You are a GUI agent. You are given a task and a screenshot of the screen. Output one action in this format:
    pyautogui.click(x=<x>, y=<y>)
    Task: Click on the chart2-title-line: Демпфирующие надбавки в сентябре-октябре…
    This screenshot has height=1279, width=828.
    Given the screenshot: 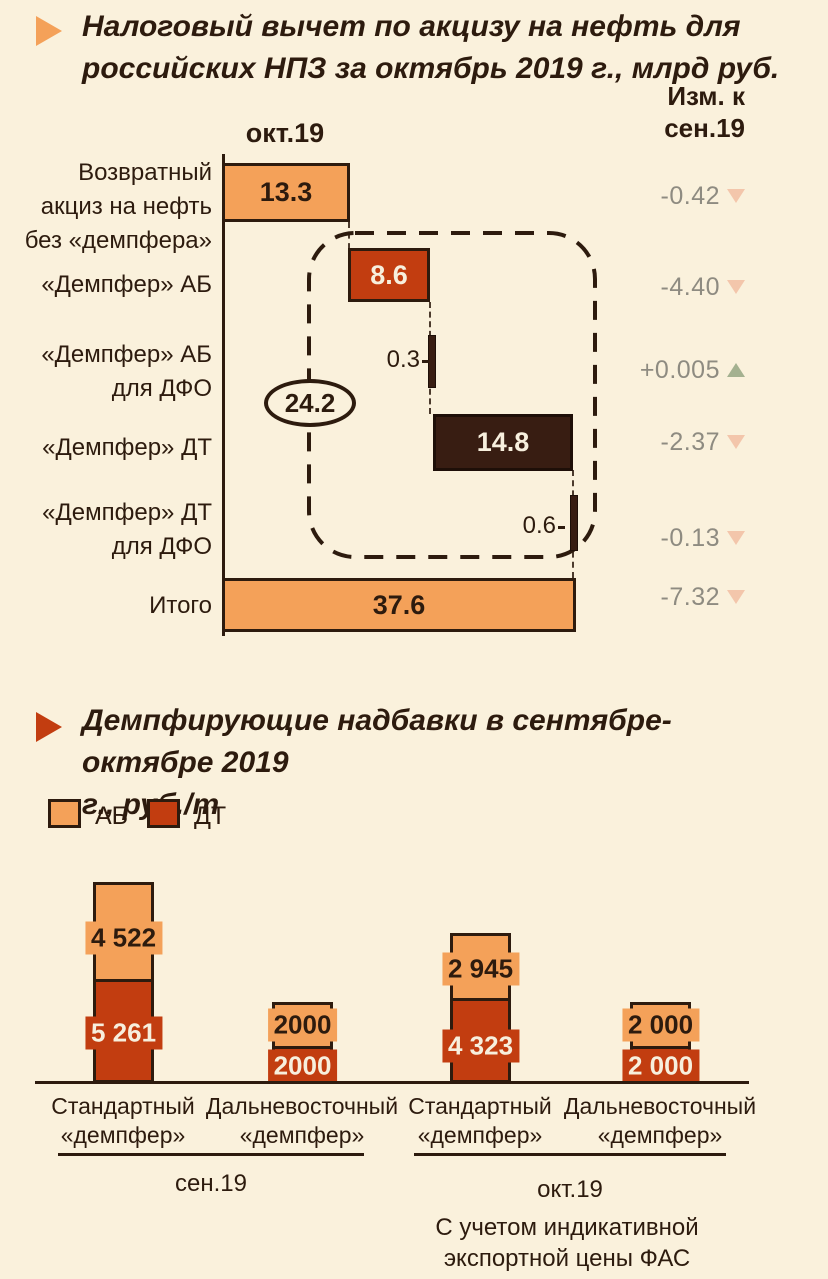 What is the action you would take?
    pyautogui.click(x=377, y=741)
    